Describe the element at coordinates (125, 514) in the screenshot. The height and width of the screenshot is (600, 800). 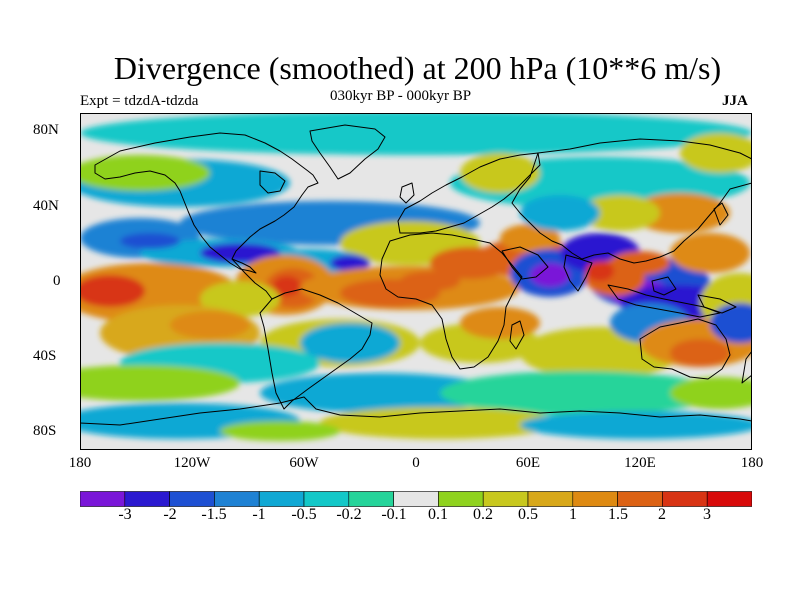
I see `colorbar-label: -3` at that location.